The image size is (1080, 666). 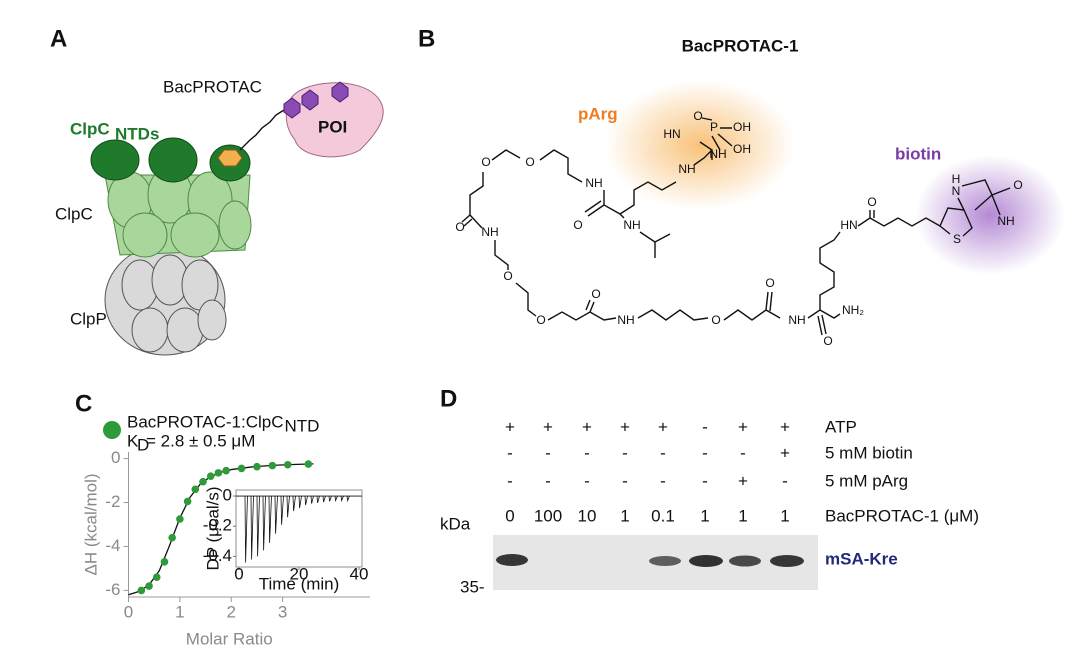 I want to click on kda-label: kDa, so click(x=455, y=523).